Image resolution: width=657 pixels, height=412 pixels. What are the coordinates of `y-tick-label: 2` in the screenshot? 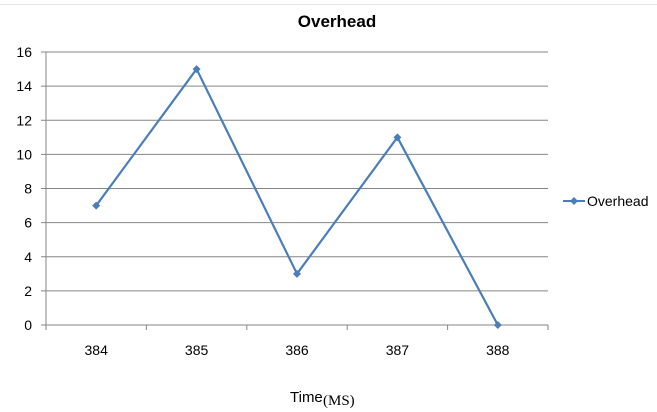 It's located at (28, 291).